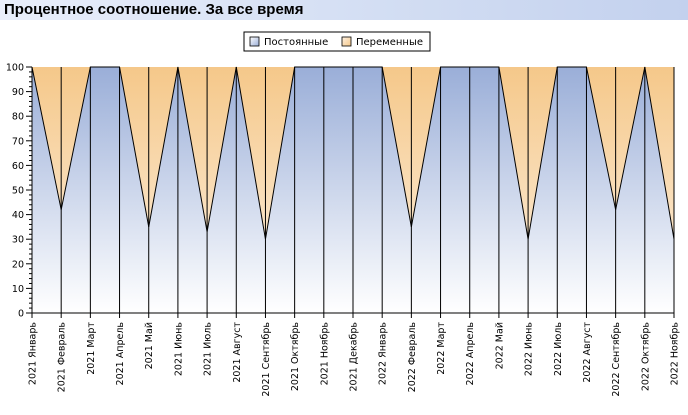 The image size is (688, 415). Describe the element at coordinates (616, 359) in the screenshot. I see `x-tick-label: 2022 Сентябрь` at that location.